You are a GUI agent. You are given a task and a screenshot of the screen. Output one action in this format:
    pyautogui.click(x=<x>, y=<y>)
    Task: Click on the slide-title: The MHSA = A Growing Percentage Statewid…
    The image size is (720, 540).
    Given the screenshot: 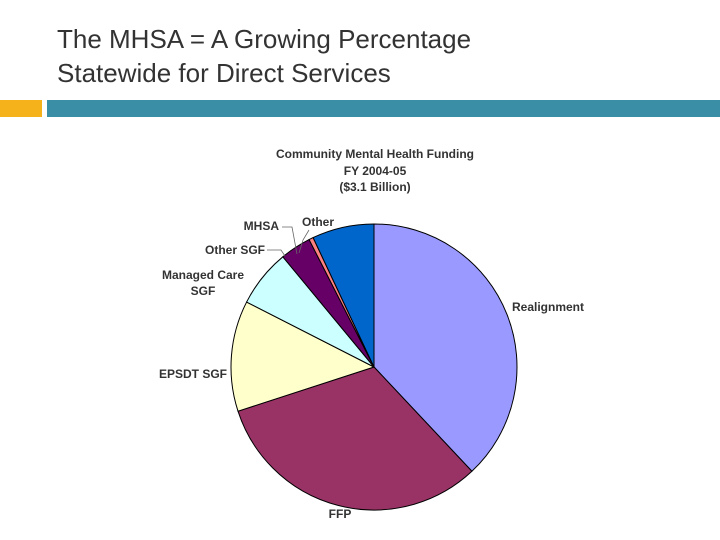 What is the action you would take?
    pyautogui.click(x=264, y=56)
    